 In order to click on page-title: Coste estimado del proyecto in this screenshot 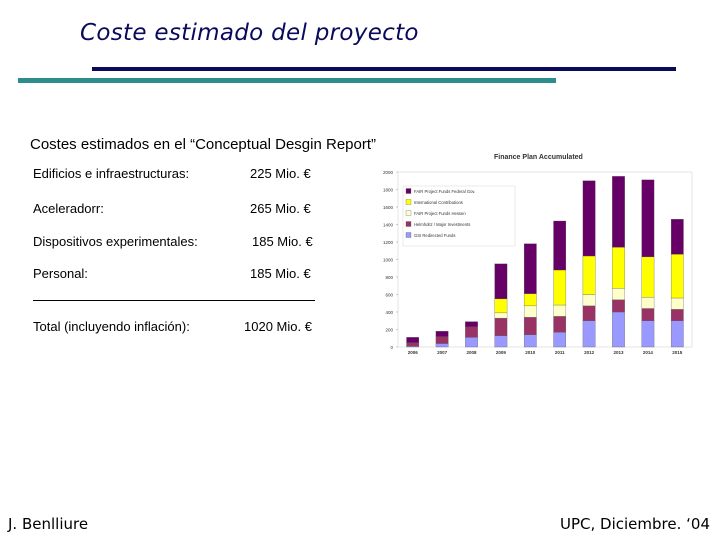, I will do `click(249, 33)`.